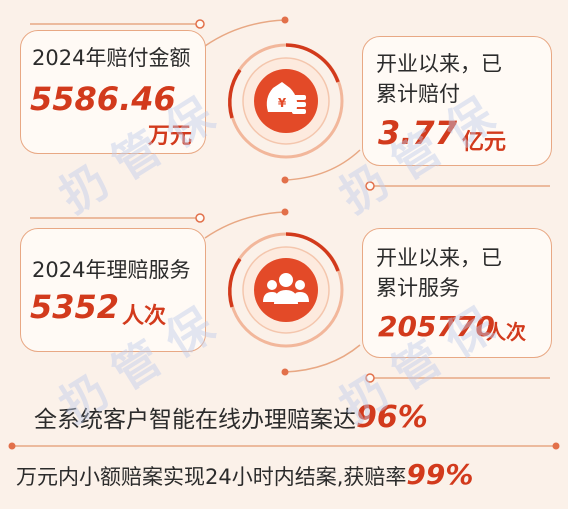 This screenshot has height=509, width=568. What do you see at coordinates (506, 332) in the screenshot?
I see `unit-total-service: 人次` at bounding box center [506, 332].